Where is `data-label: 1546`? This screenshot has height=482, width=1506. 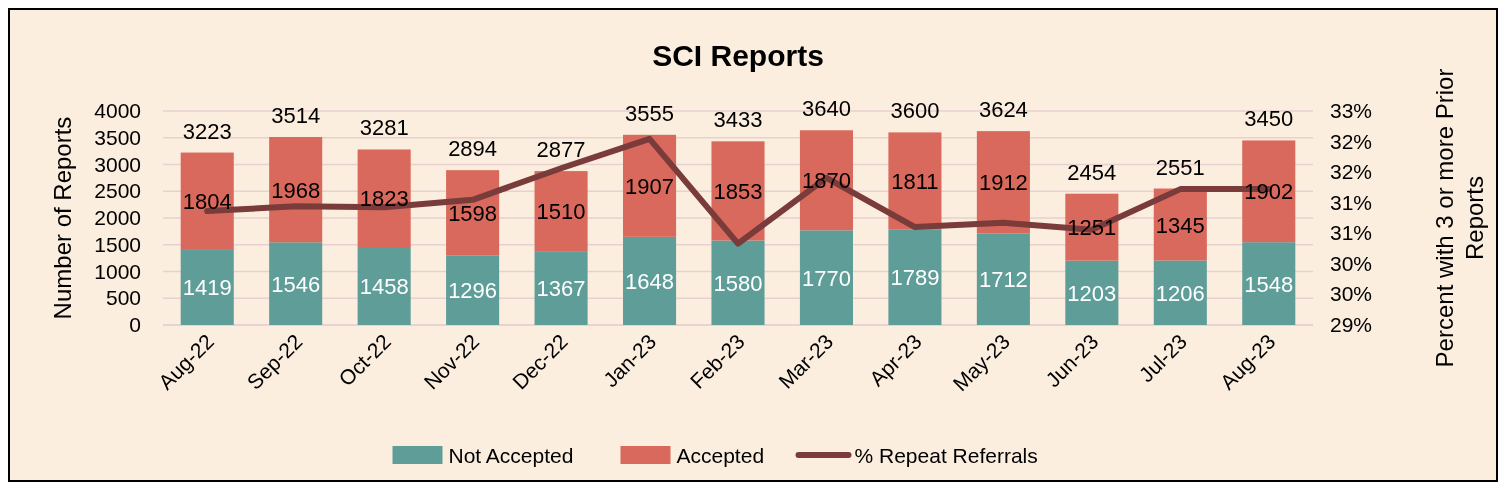
data-label: 1546 is located at coordinates (296, 284).